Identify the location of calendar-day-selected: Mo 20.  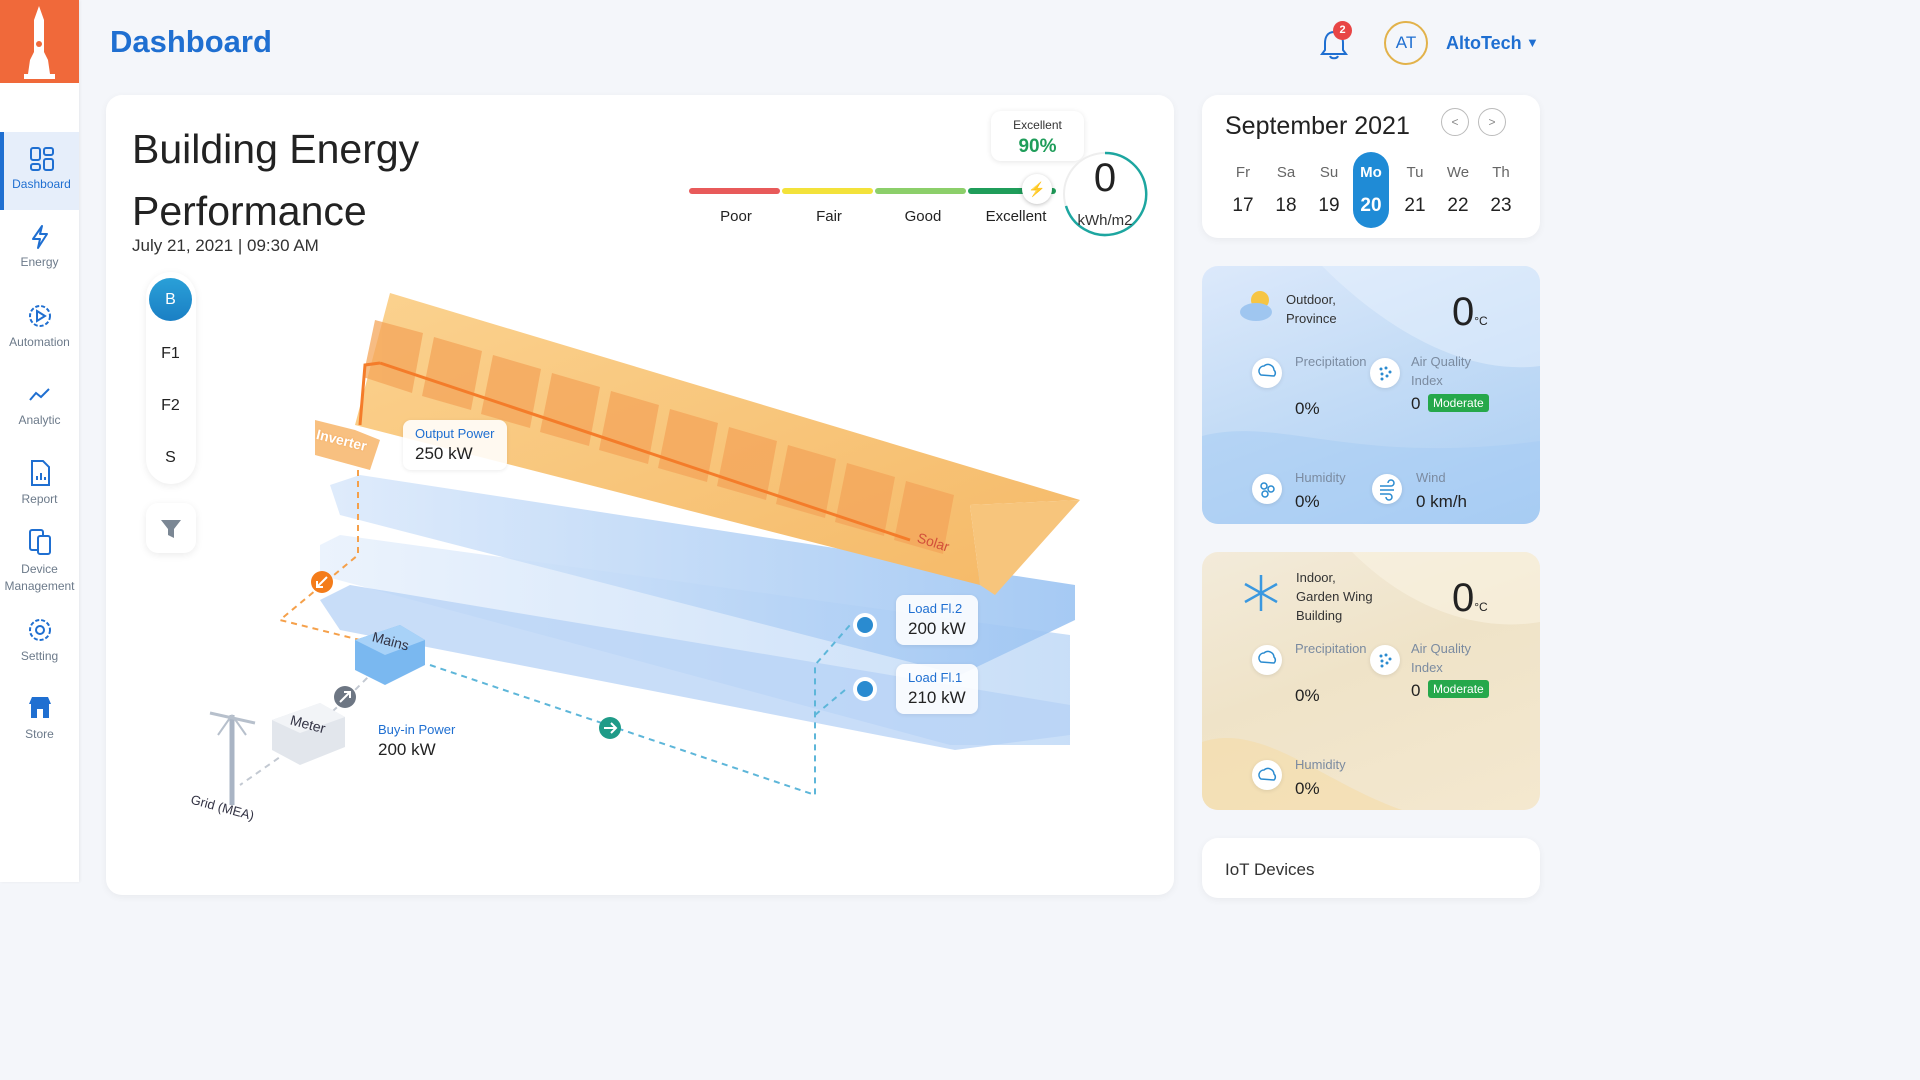
(1371, 190).